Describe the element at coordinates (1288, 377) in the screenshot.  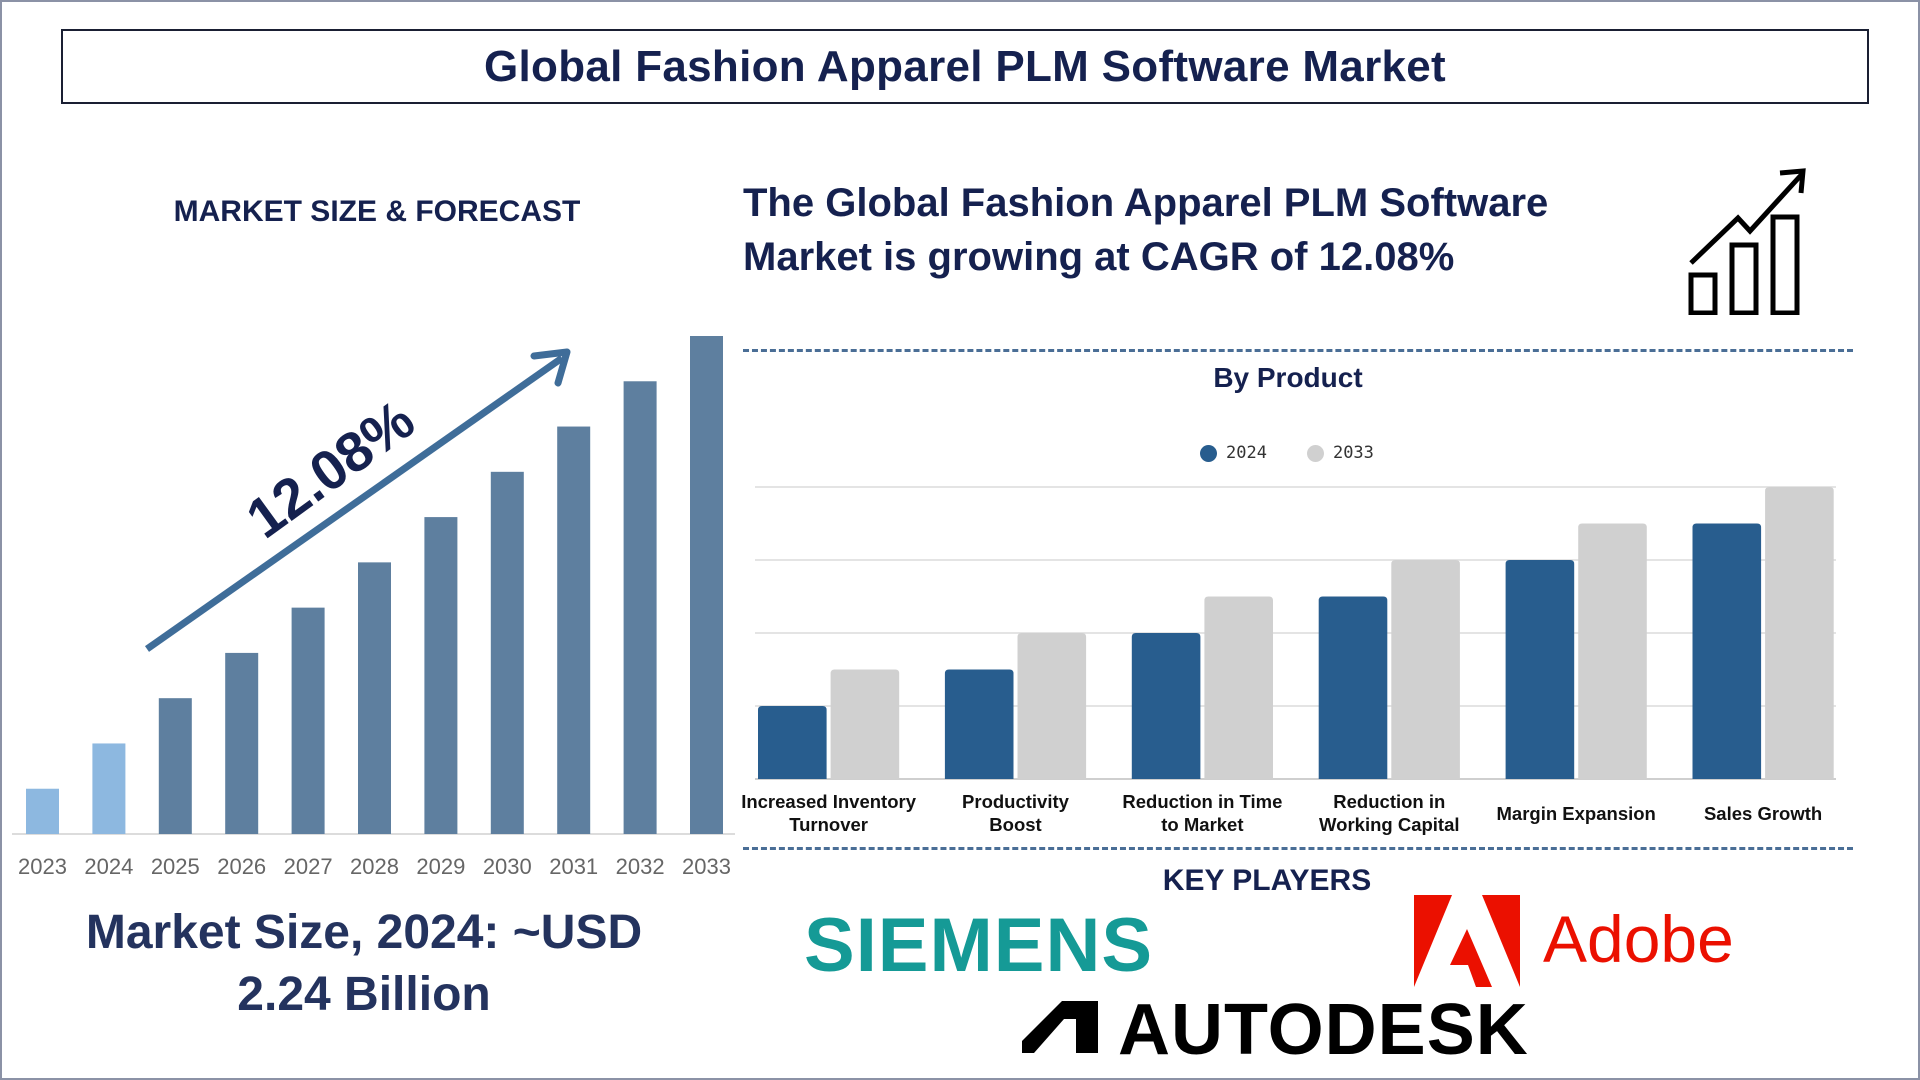
I see `by-product-title: By Product` at that location.